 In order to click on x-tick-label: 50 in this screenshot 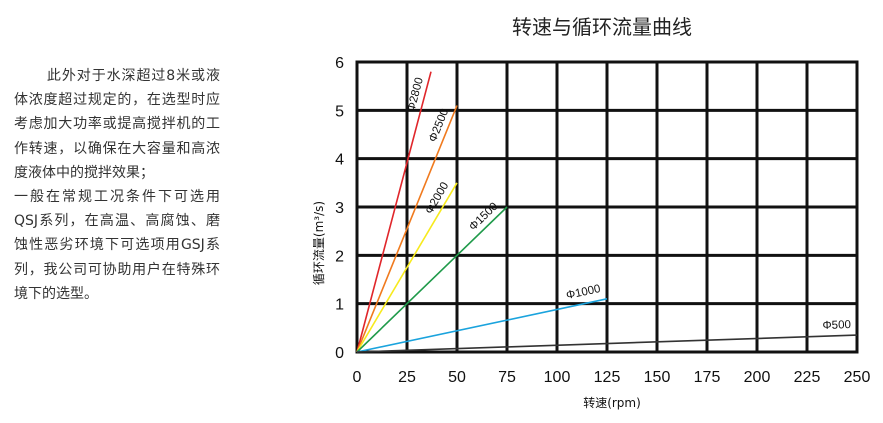, I will do `click(457, 377)`.